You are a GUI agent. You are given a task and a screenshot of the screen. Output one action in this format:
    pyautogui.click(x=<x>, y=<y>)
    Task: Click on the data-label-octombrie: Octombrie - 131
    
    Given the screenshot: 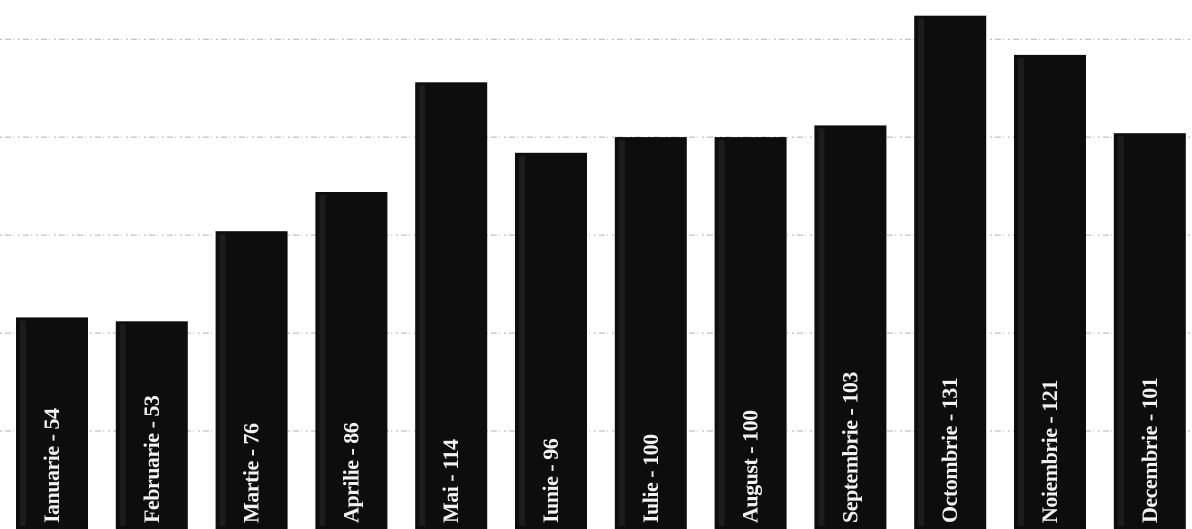 What is the action you would take?
    pyautogui.click(x=949, y=450)
    